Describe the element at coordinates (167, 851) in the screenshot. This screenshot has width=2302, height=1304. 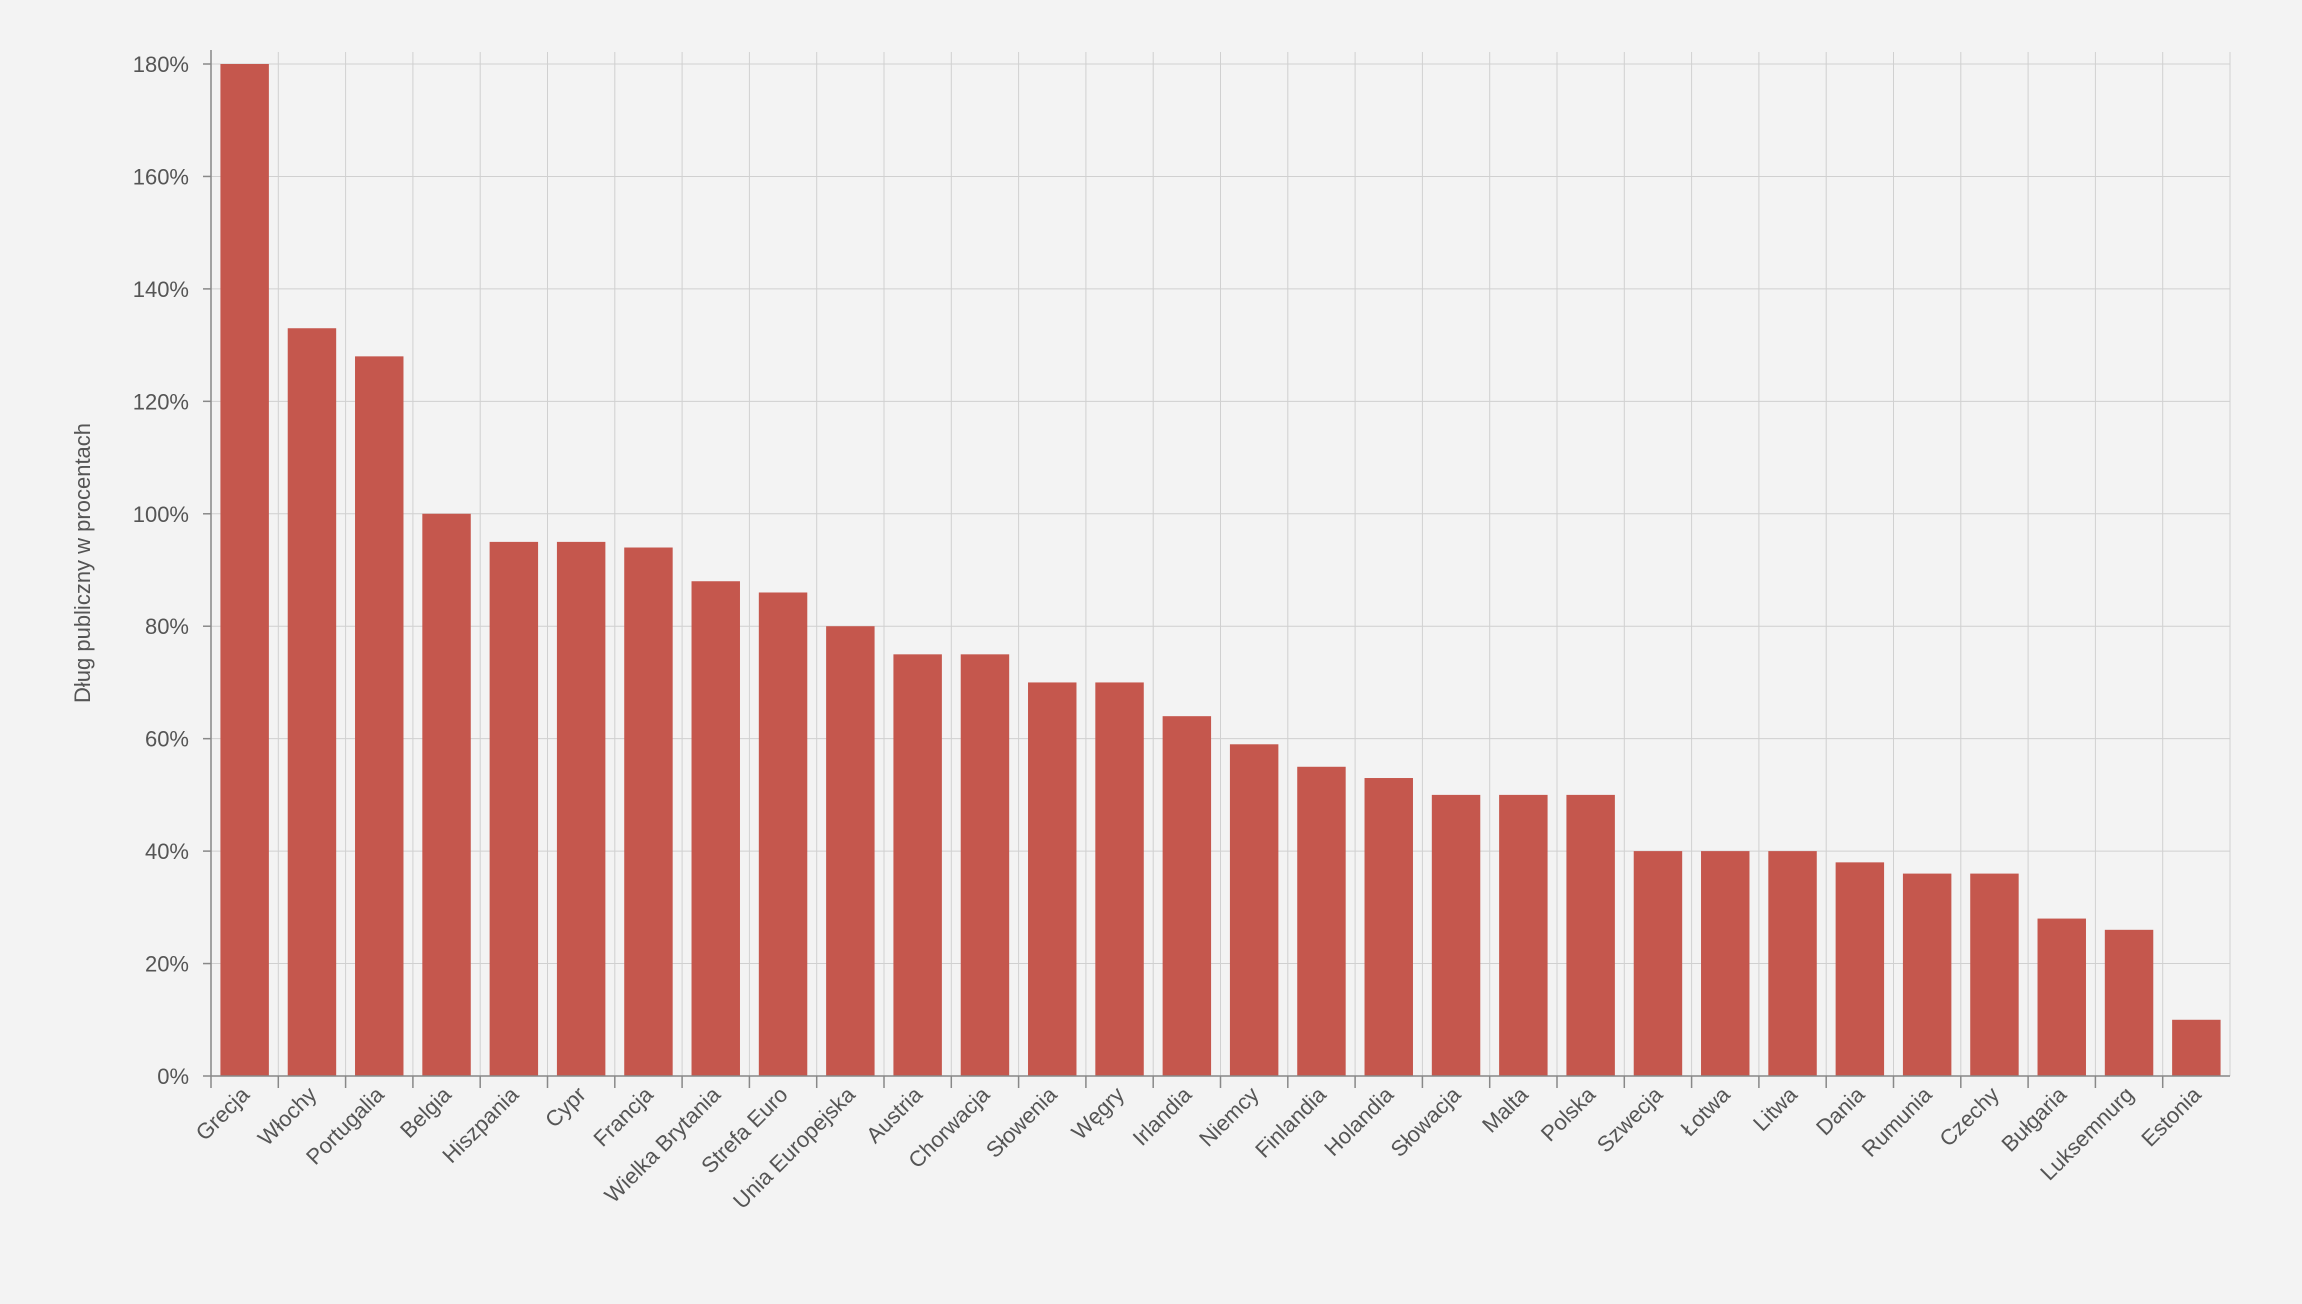
I see `y-tick-label: 40%` at that location.